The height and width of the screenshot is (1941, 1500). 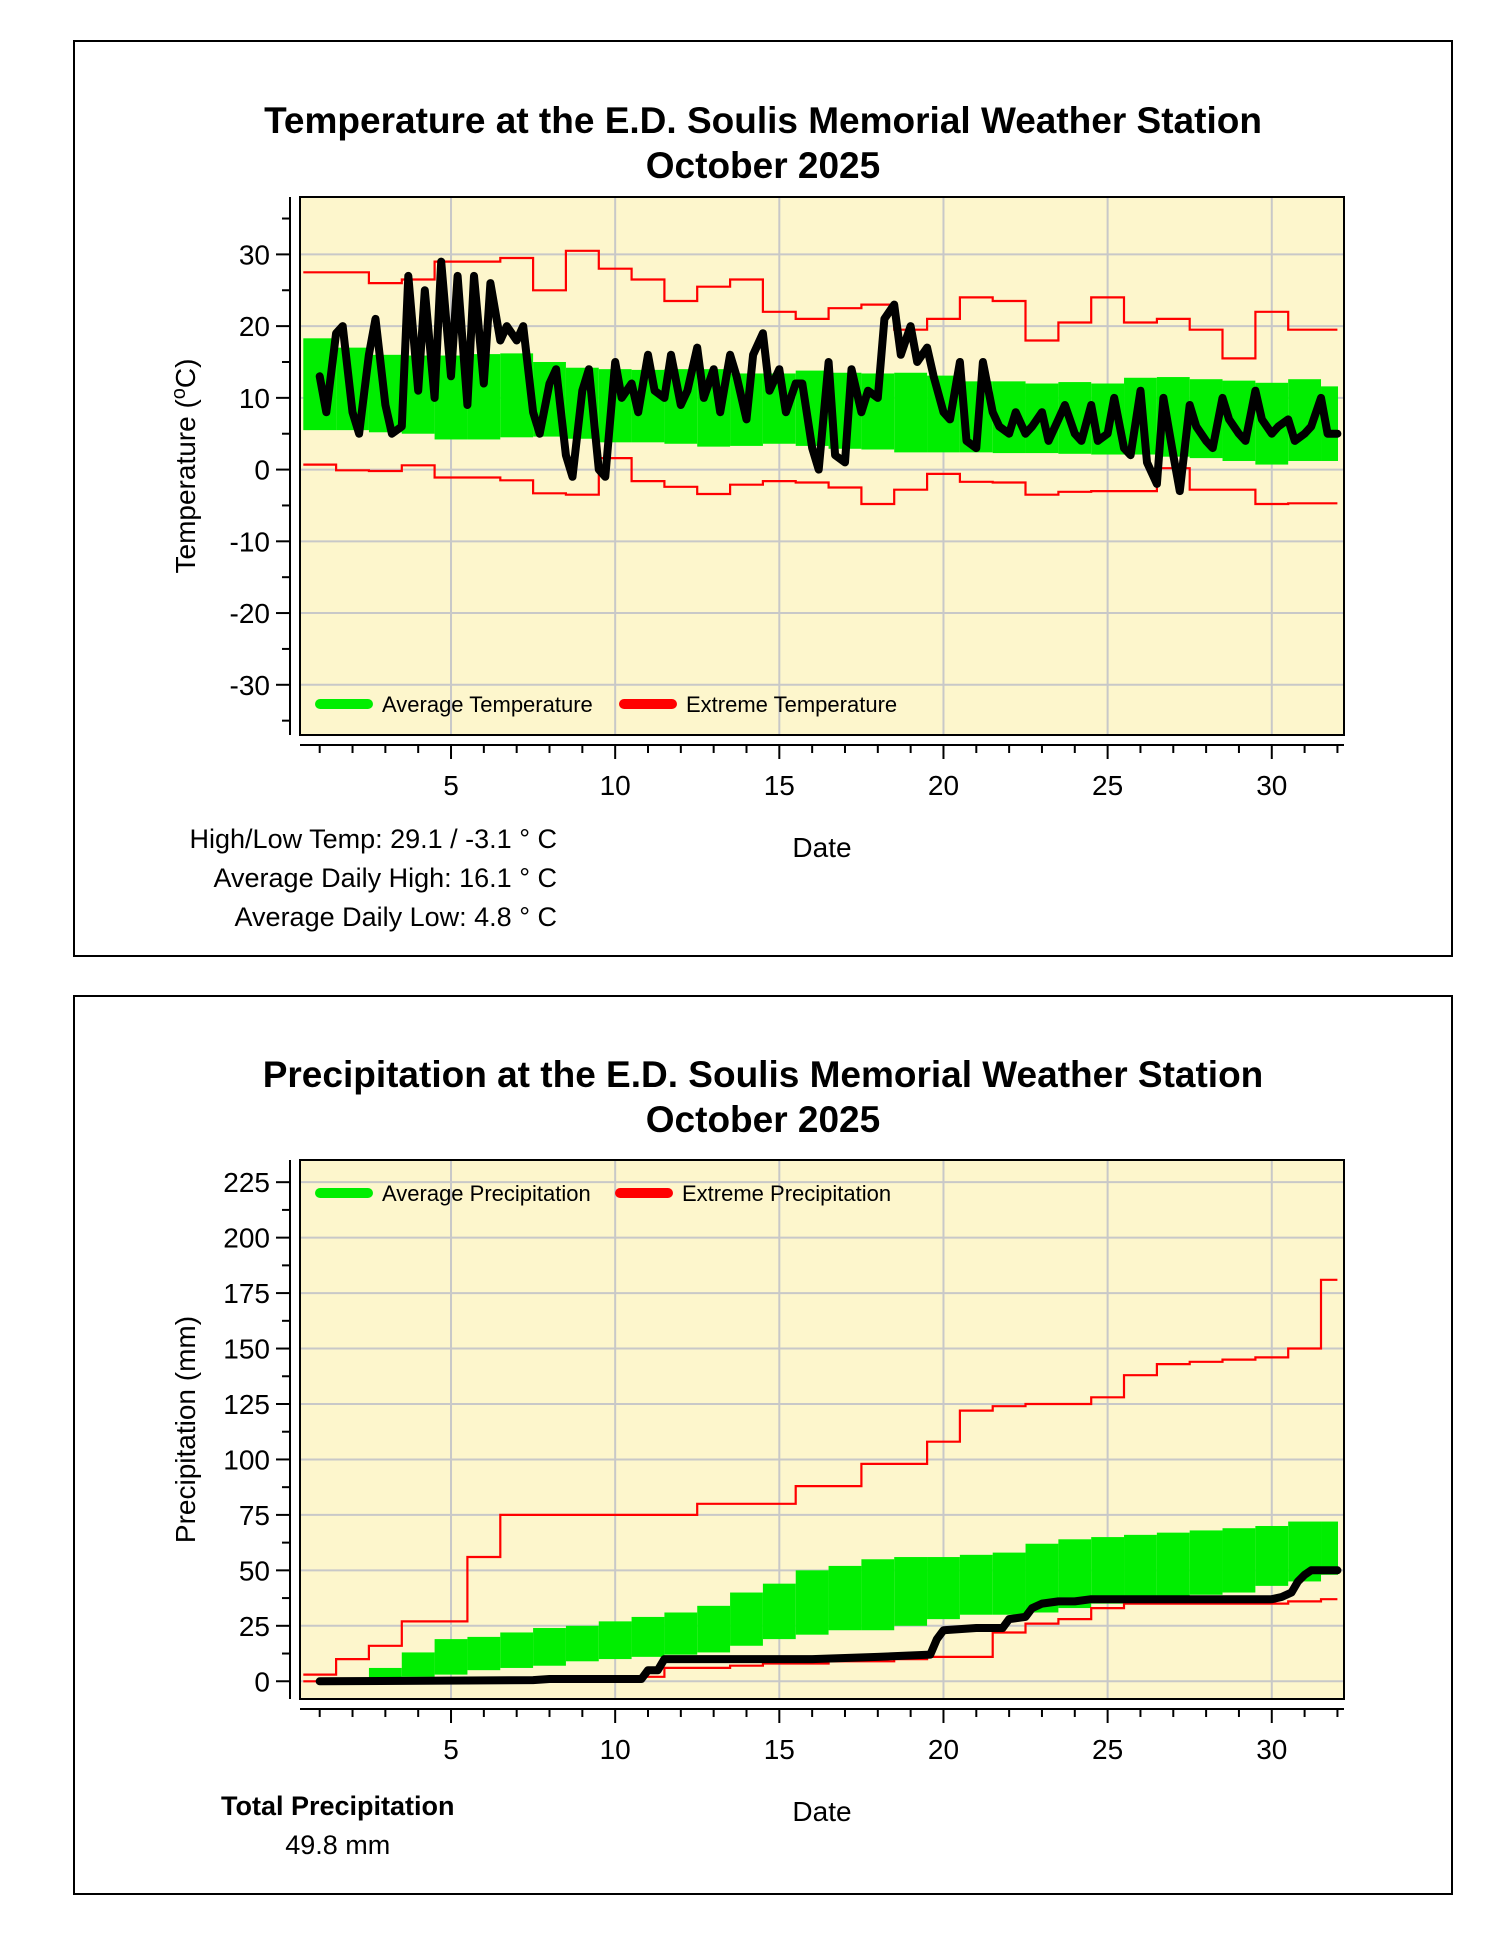 What do you see at coordinates (246, 1459) in the screenshot?
I see `y-tick-label: 100` at bounding box center [246, 1459].